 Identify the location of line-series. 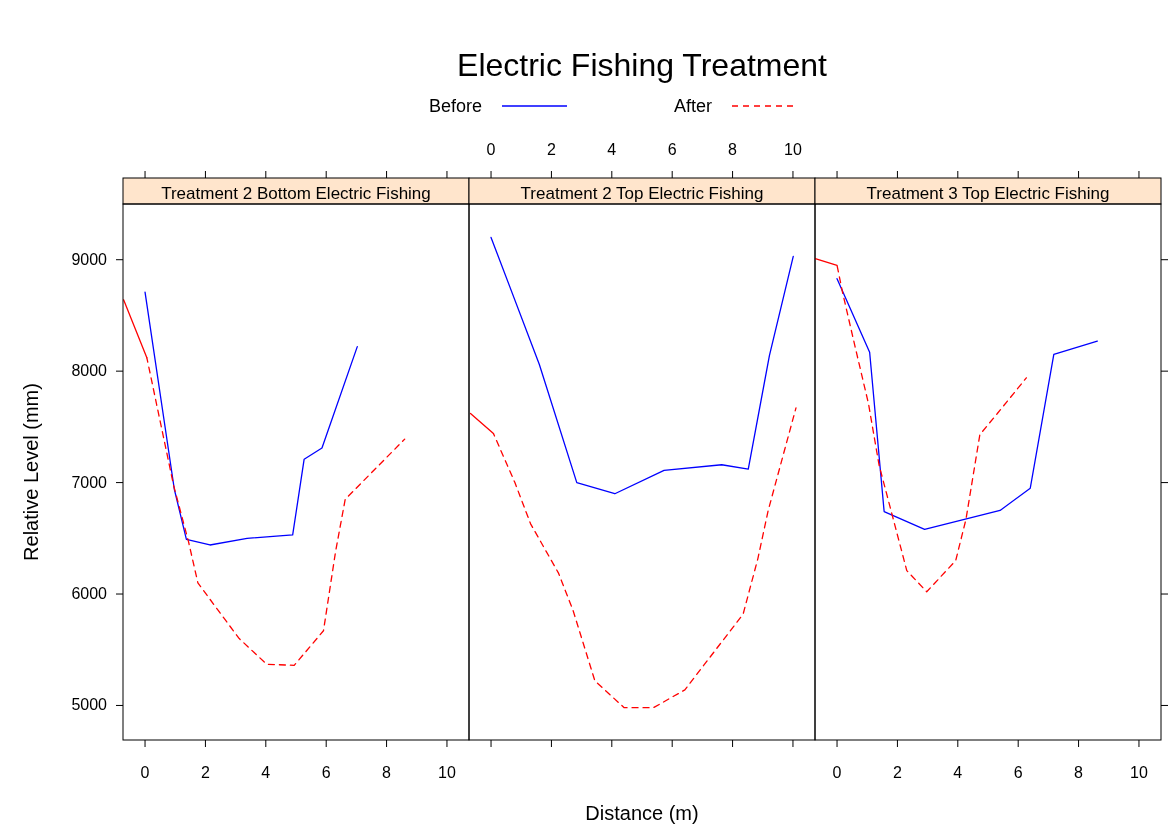
(251, 418).